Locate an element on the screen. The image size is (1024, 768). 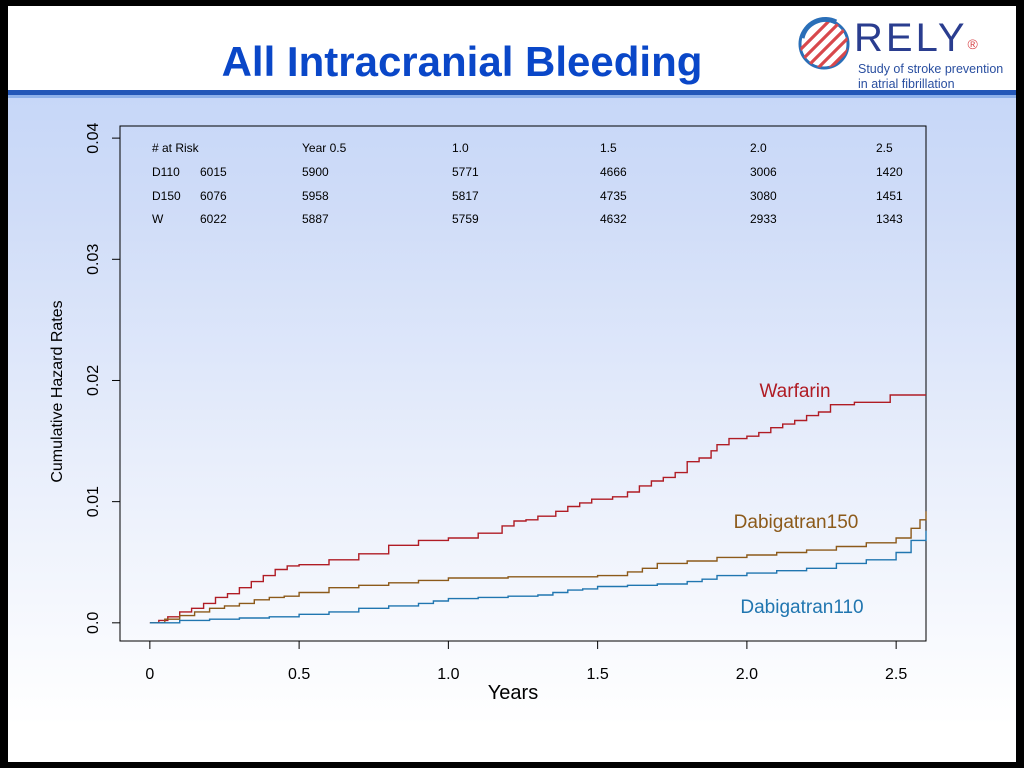
x-axis-title: Years is located at coordinates (513, 693).